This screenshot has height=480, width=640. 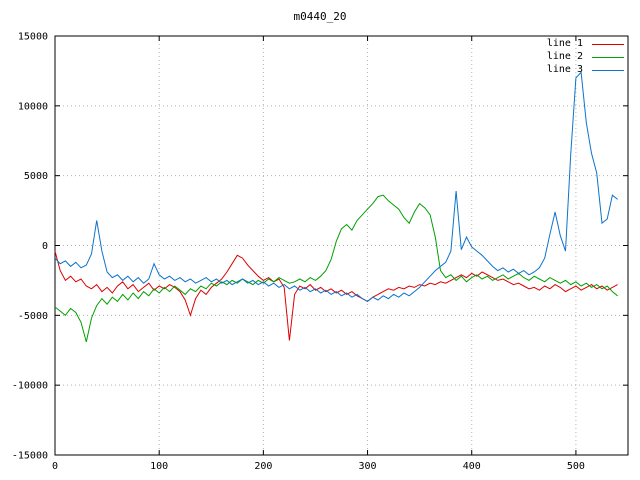 What do you see at coordinates (585, 70) in the screenshot?
I see `legend-item: line 3` at bounding box center [585, 70].